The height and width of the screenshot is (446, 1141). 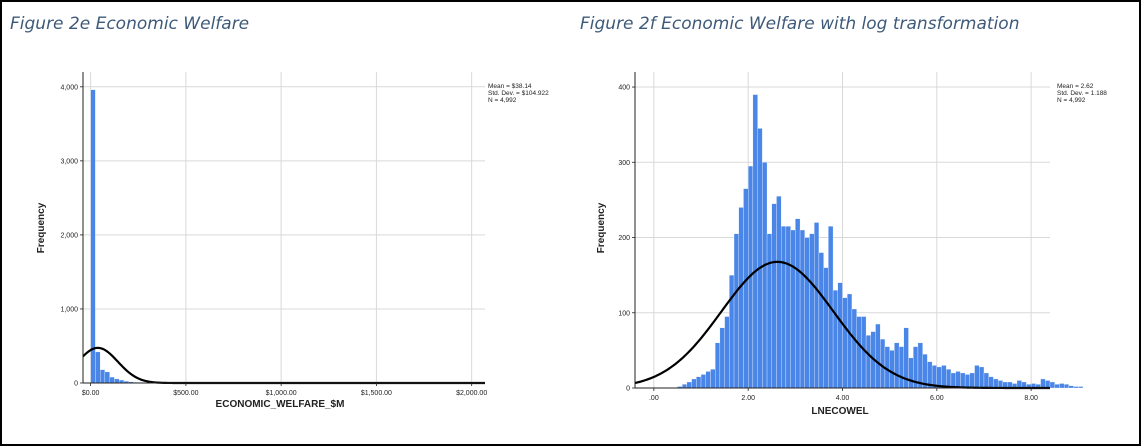 What do you see at coordinates (937, 398) in the screenshot?
I see `x-tick-label: 6.00` at bounding box center [937, 398].